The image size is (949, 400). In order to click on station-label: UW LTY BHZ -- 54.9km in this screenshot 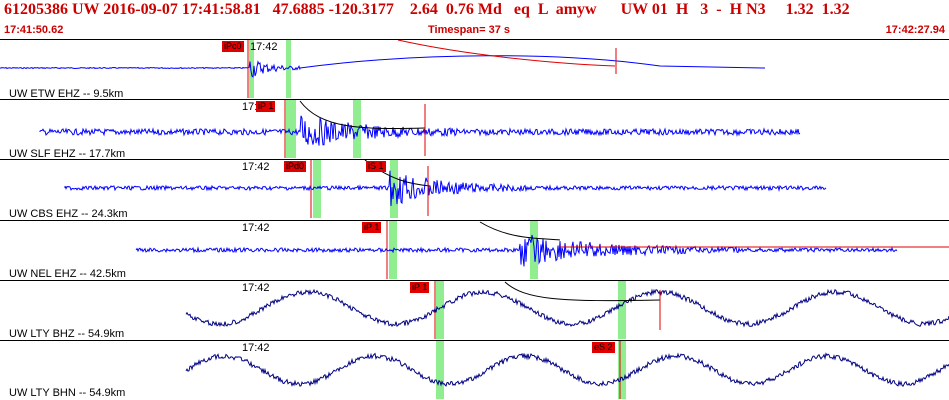, I will do `click(67, 334)`.